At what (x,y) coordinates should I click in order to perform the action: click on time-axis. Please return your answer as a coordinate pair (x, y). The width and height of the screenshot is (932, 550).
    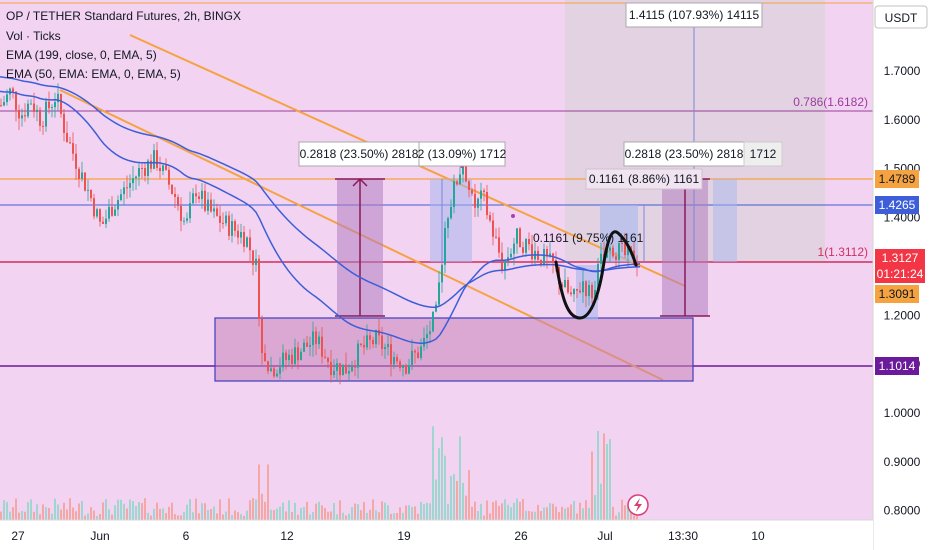
    Looking at the image, I should click on (436, 535).